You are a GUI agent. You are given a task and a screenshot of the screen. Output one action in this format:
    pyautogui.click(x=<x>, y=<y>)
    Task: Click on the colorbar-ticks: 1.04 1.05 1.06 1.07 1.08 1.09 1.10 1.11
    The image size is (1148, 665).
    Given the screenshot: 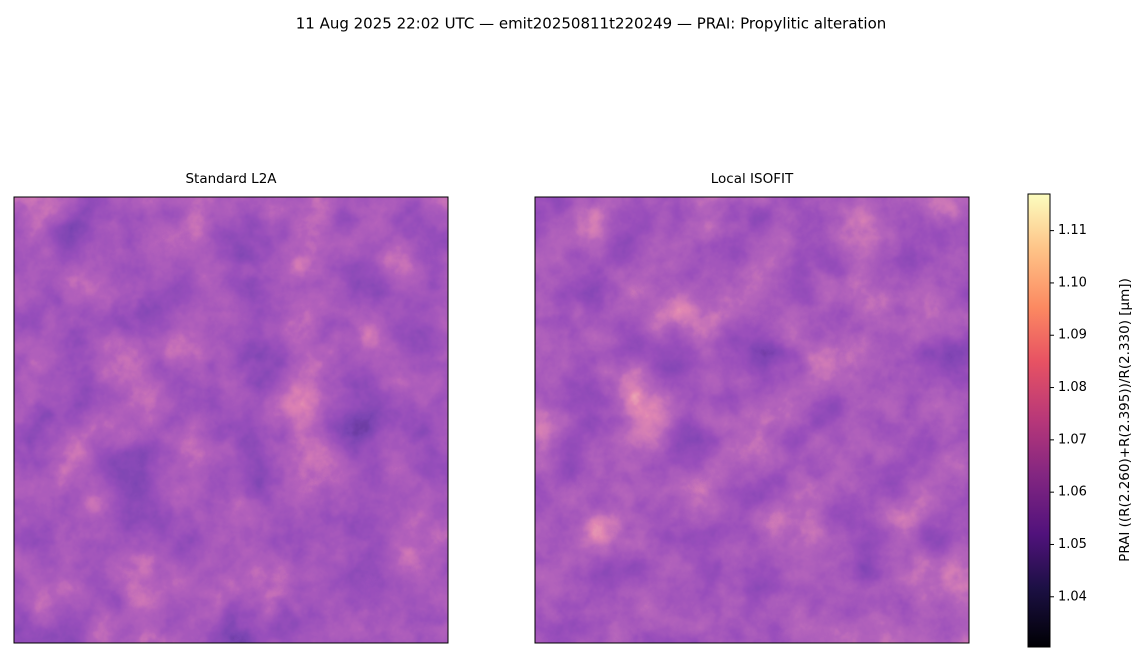 What is the action you would take?
    pyautogui.click(x=1068, y=413)
    